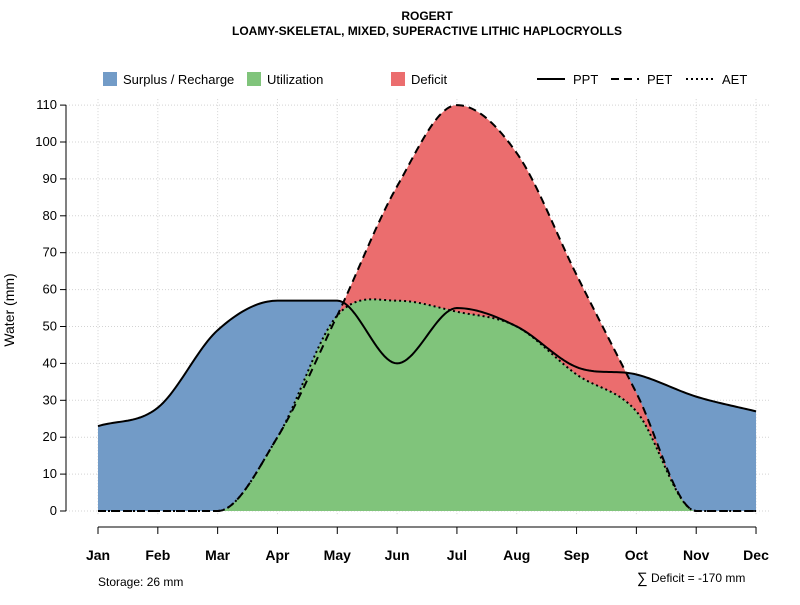  Describe the element at coordinates (756, 555) in the screenshot. I see `x-tick-label: Dec` at that location.